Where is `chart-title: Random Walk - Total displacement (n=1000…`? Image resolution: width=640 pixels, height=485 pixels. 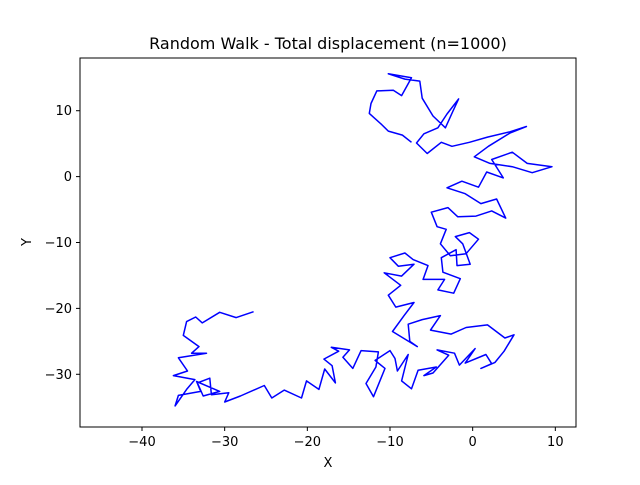
chart-title: Random Walk - Total displacement (n=1000… is located at coordinates (328, 43).